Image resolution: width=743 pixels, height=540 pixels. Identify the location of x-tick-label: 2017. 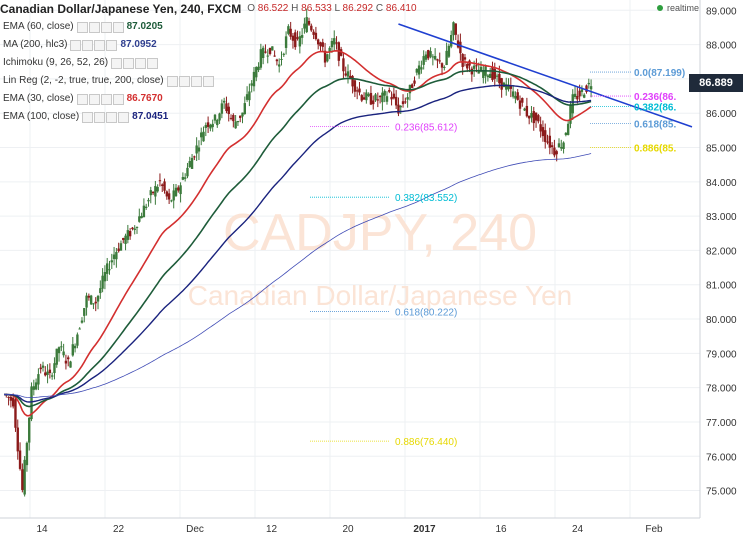
(424, 529).